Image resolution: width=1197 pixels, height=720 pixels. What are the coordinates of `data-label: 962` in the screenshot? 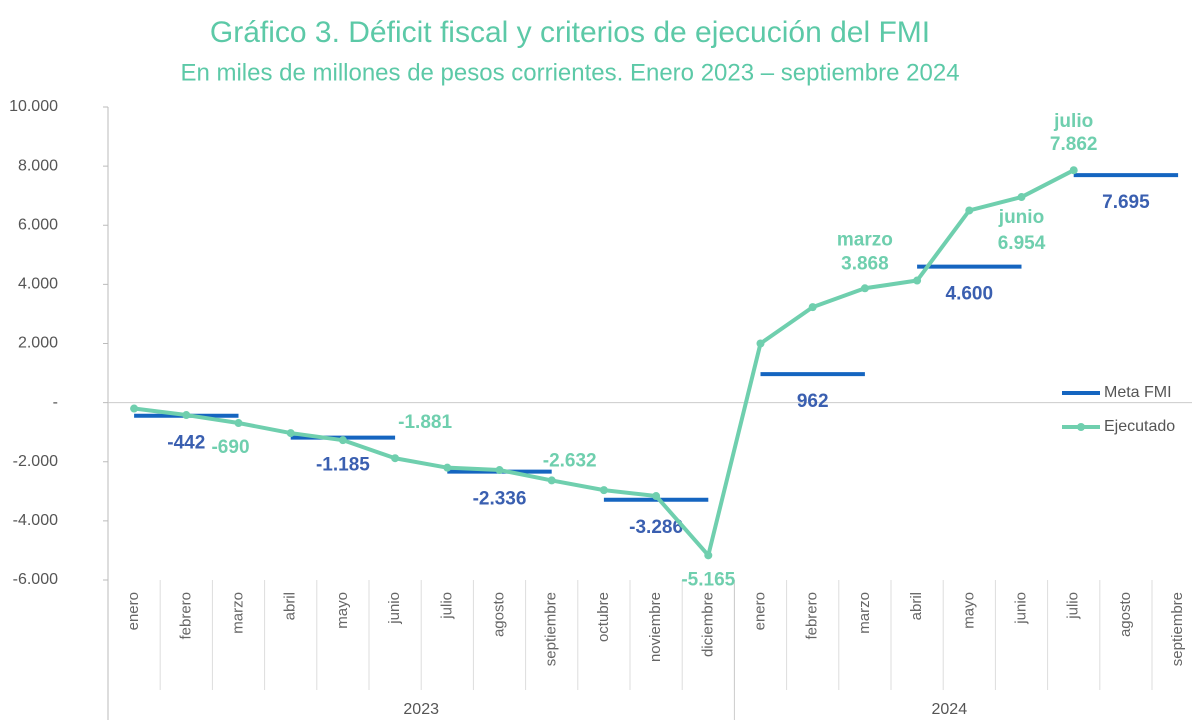 It's located at (813, 401).